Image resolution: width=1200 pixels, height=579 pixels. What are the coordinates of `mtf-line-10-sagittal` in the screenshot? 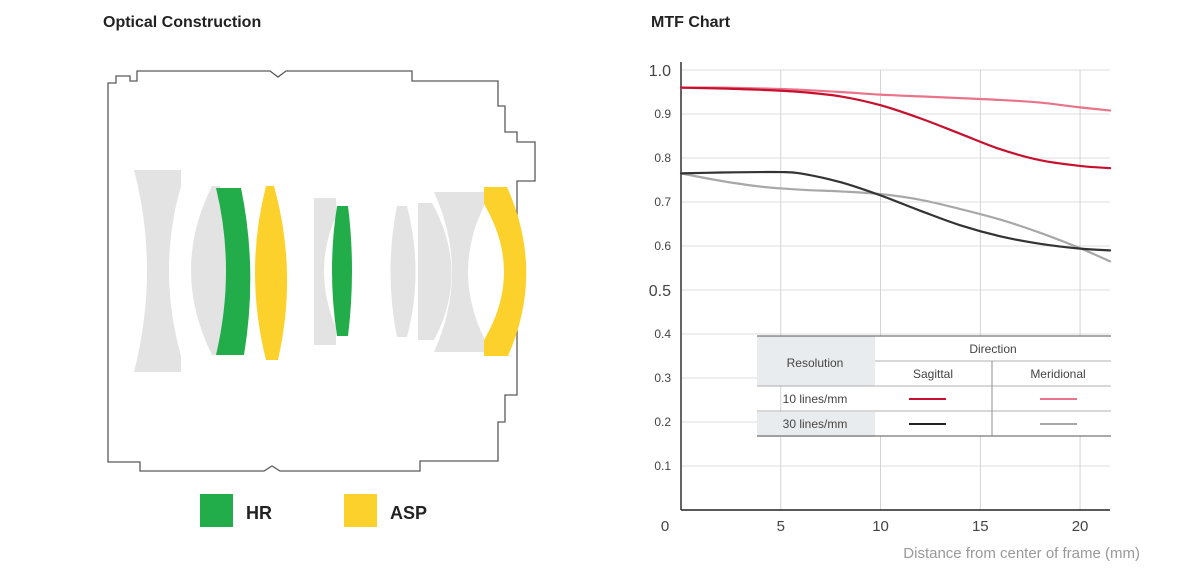 It's located at (895, 128).